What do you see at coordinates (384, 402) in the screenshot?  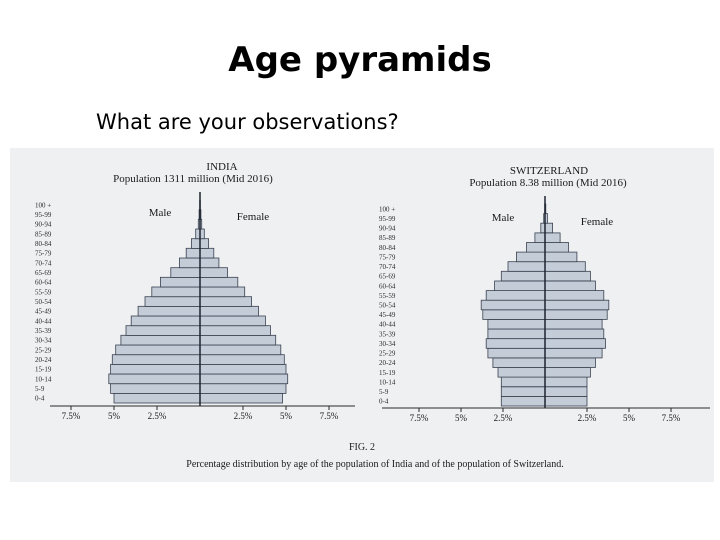 I see `switzerland-age-label: 0-4` at bounding box center [384, 402].